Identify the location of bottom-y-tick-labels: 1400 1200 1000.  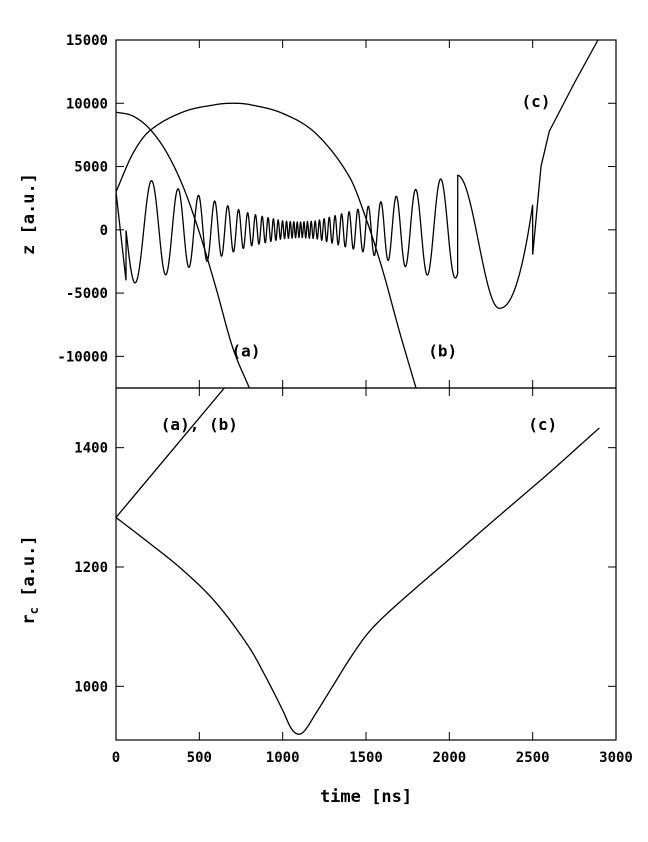
(91, 568).